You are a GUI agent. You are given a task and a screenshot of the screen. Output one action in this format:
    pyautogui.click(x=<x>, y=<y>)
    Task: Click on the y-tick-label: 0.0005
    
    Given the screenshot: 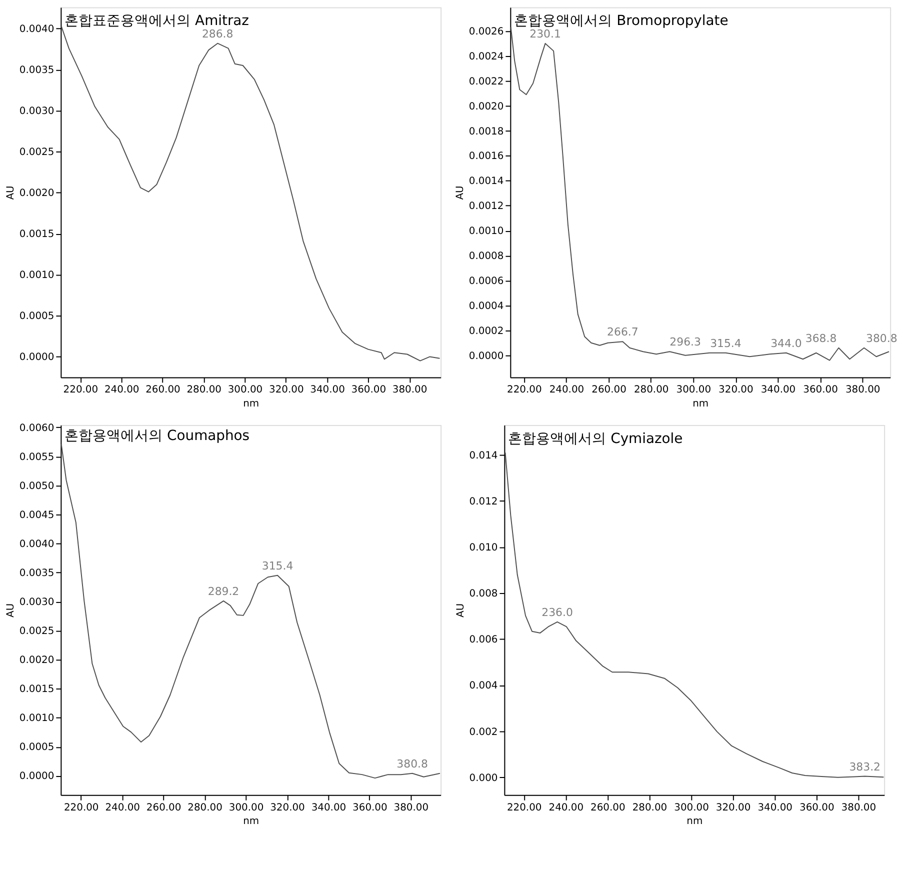 What is the action you would take?
    pyautogui.click(x=36, y=316)
    